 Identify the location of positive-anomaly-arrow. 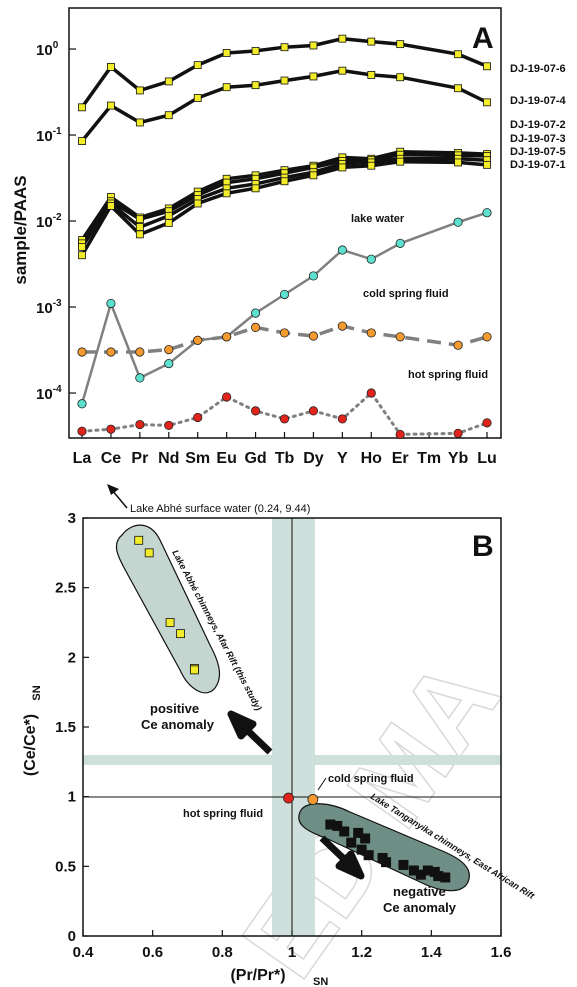
(250, 732).